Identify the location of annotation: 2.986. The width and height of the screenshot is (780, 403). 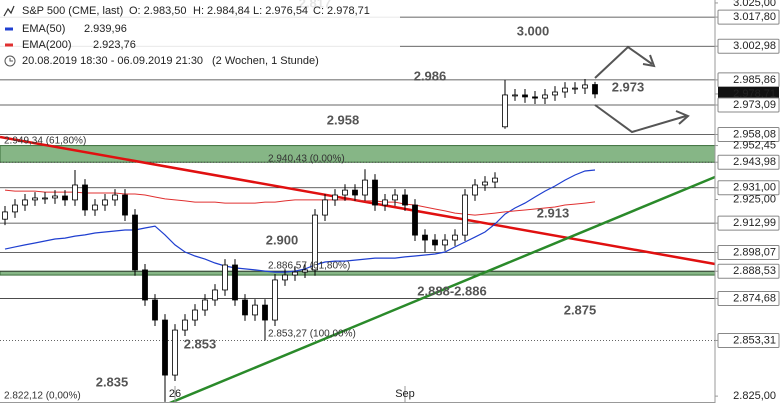
(430, 75).